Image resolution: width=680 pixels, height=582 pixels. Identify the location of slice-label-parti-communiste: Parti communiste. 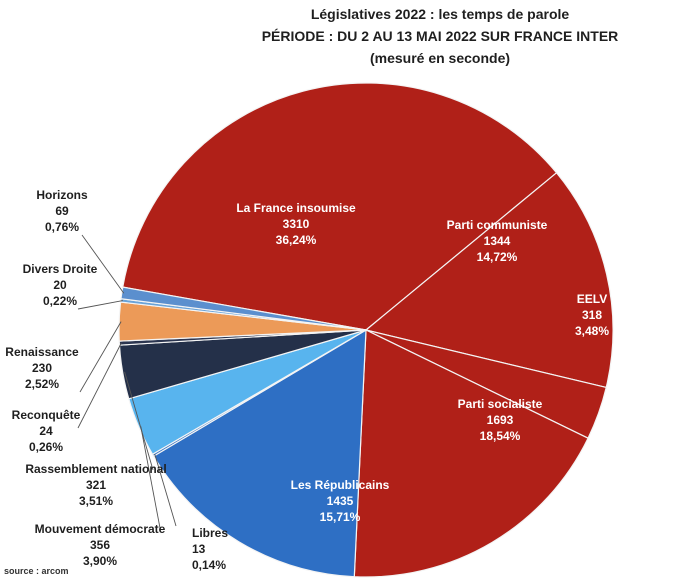
(497, 225).